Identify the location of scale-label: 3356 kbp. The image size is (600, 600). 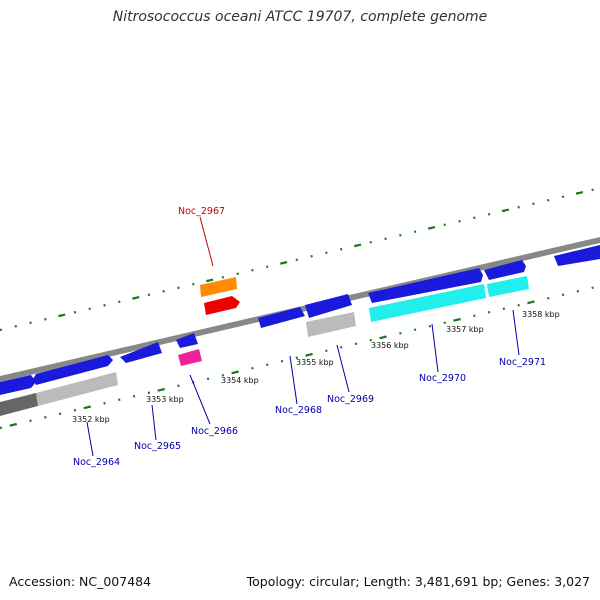
(390, 345).